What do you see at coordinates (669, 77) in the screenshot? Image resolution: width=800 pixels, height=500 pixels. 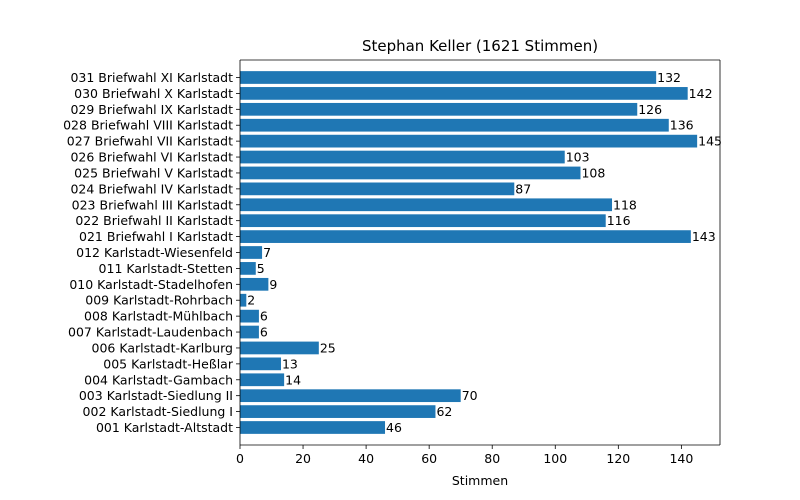 I see `data-label: 132` at bounding box center [669, 77].